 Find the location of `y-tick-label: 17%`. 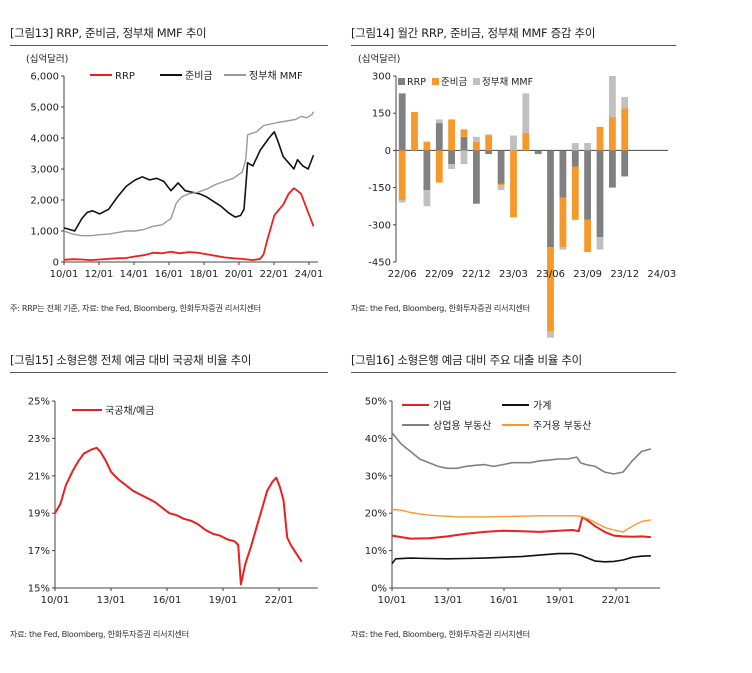

y-tick-label: 17% is located at coordinates (39, 551).